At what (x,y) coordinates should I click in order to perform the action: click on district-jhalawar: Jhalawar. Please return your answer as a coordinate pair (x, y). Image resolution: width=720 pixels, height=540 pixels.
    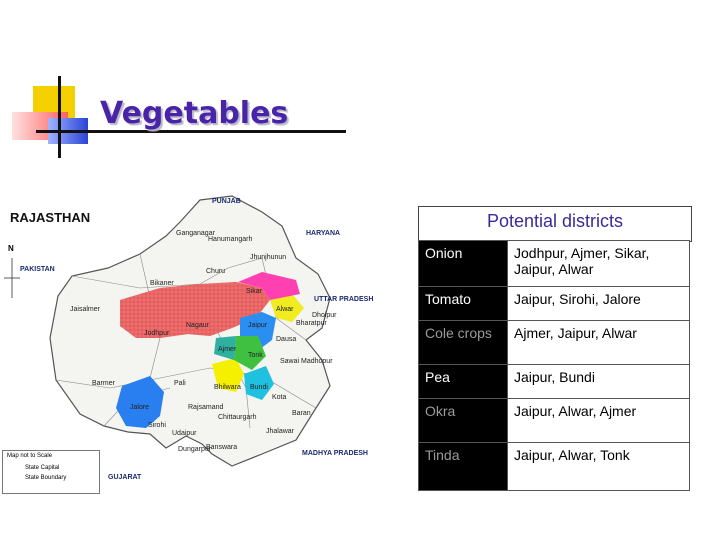
    Looking at the image, I should click on (280, 431).